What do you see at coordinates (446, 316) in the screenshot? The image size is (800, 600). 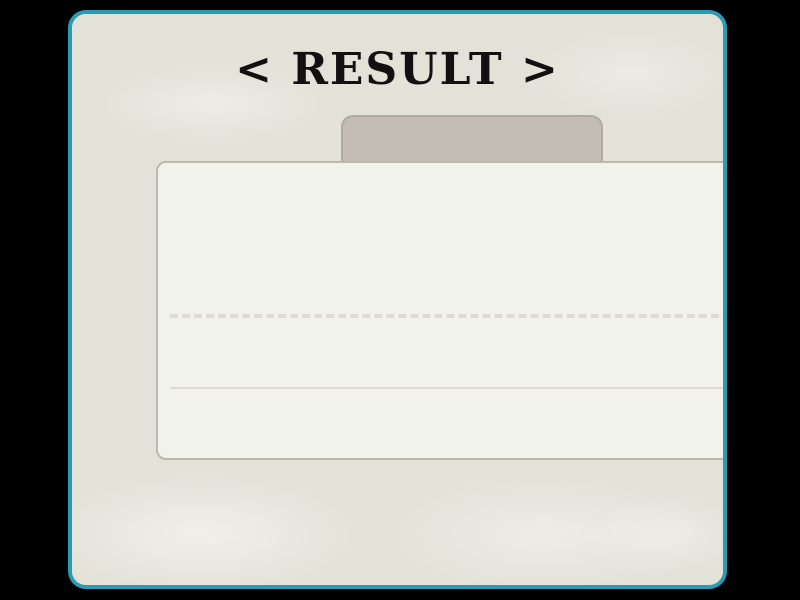 I see `dashed-divider` at bounding box center [446, 316].